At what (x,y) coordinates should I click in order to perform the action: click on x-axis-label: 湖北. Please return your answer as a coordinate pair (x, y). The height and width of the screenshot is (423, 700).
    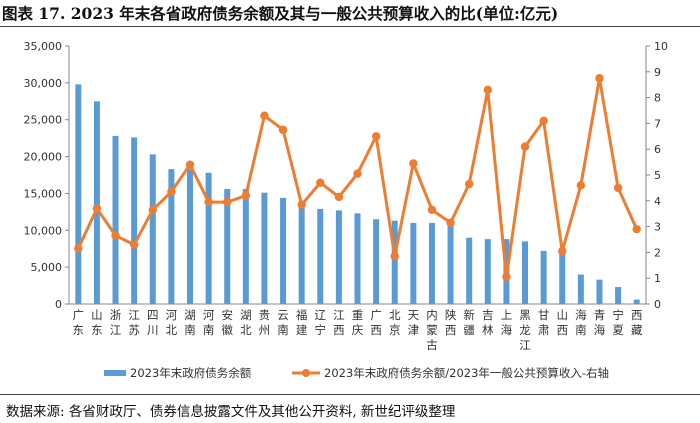
    Looking at the image, I should click on (246, 322).